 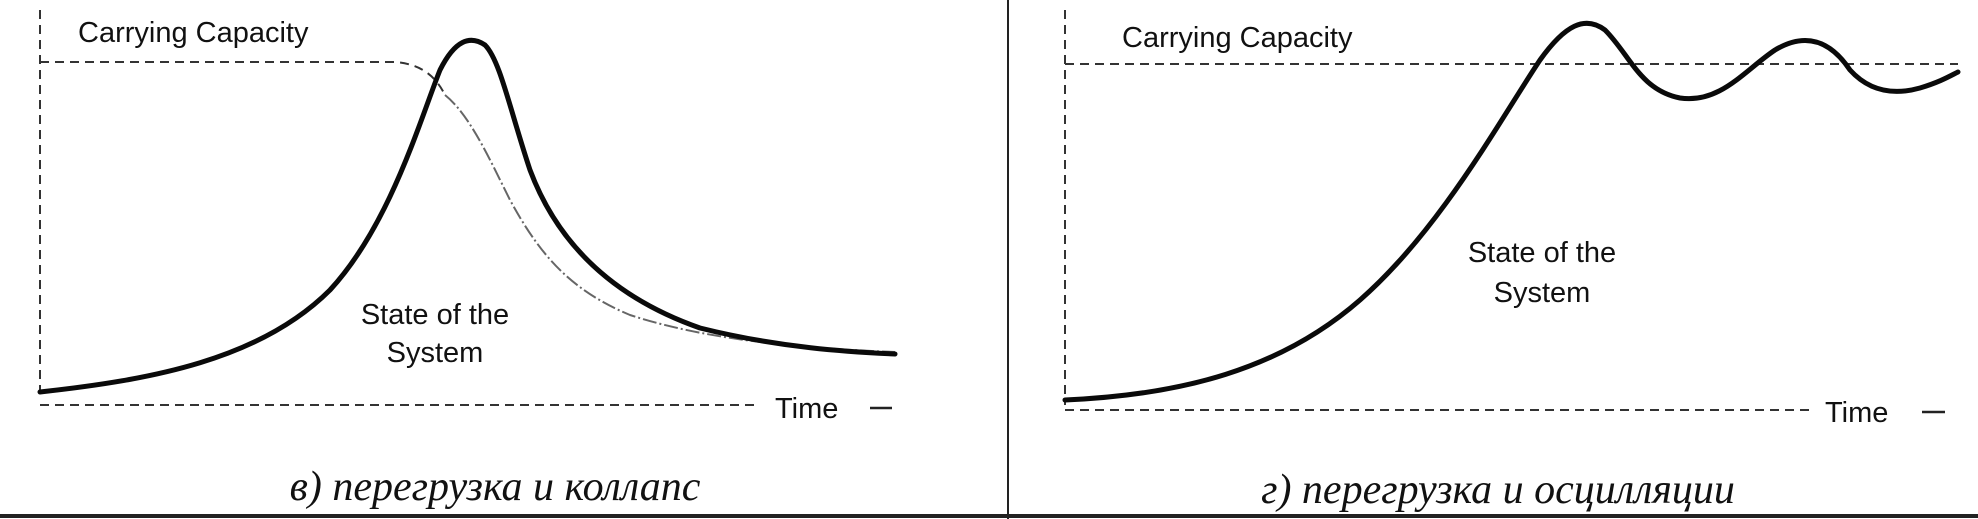 I want to click on caption: в) перегрузка и коллапс, so click(x=495, y=487).